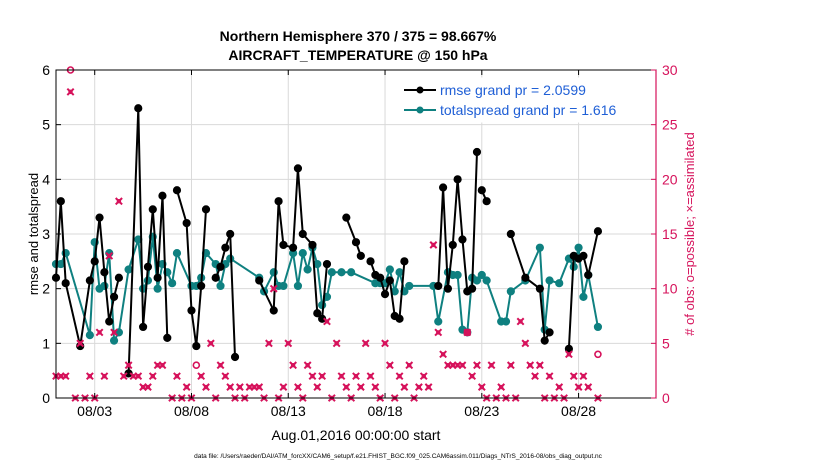  I want to click on legend-marker-totalspread, so click(420, 110).